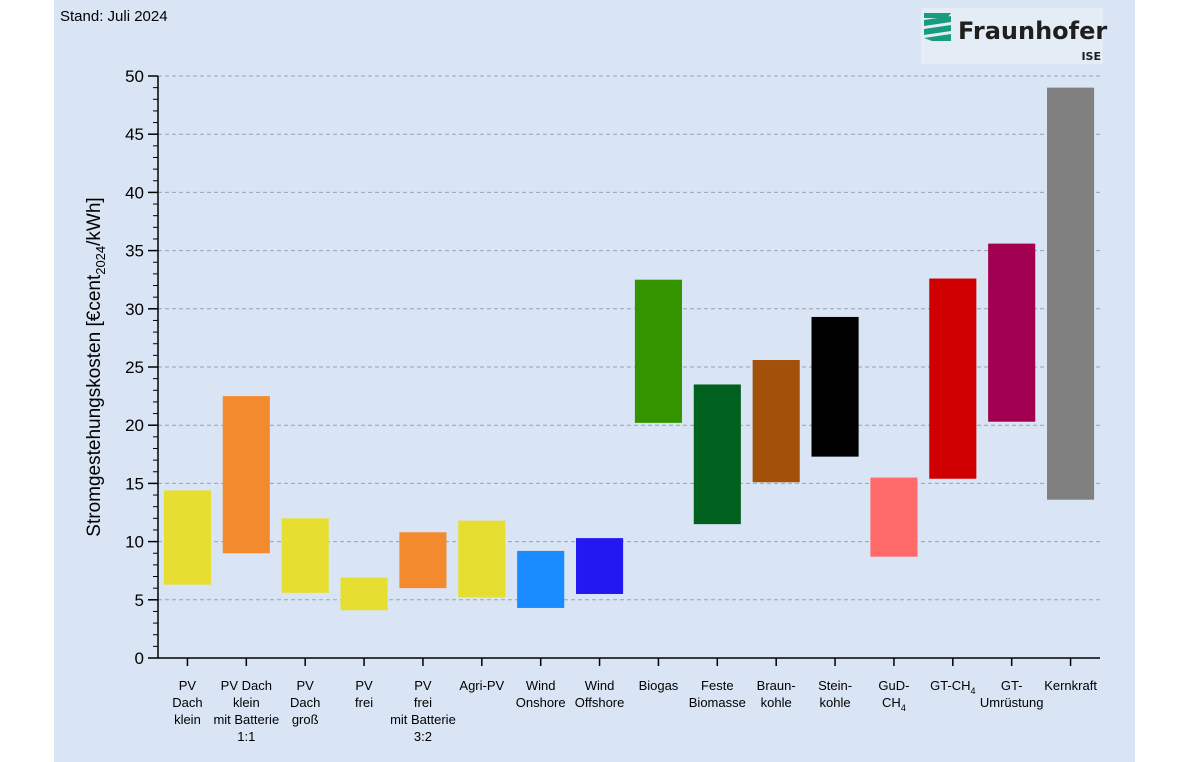  Describe the element at coordinates (139, 658) in the screenshot. I see `y-tick-label: 0` at that location.